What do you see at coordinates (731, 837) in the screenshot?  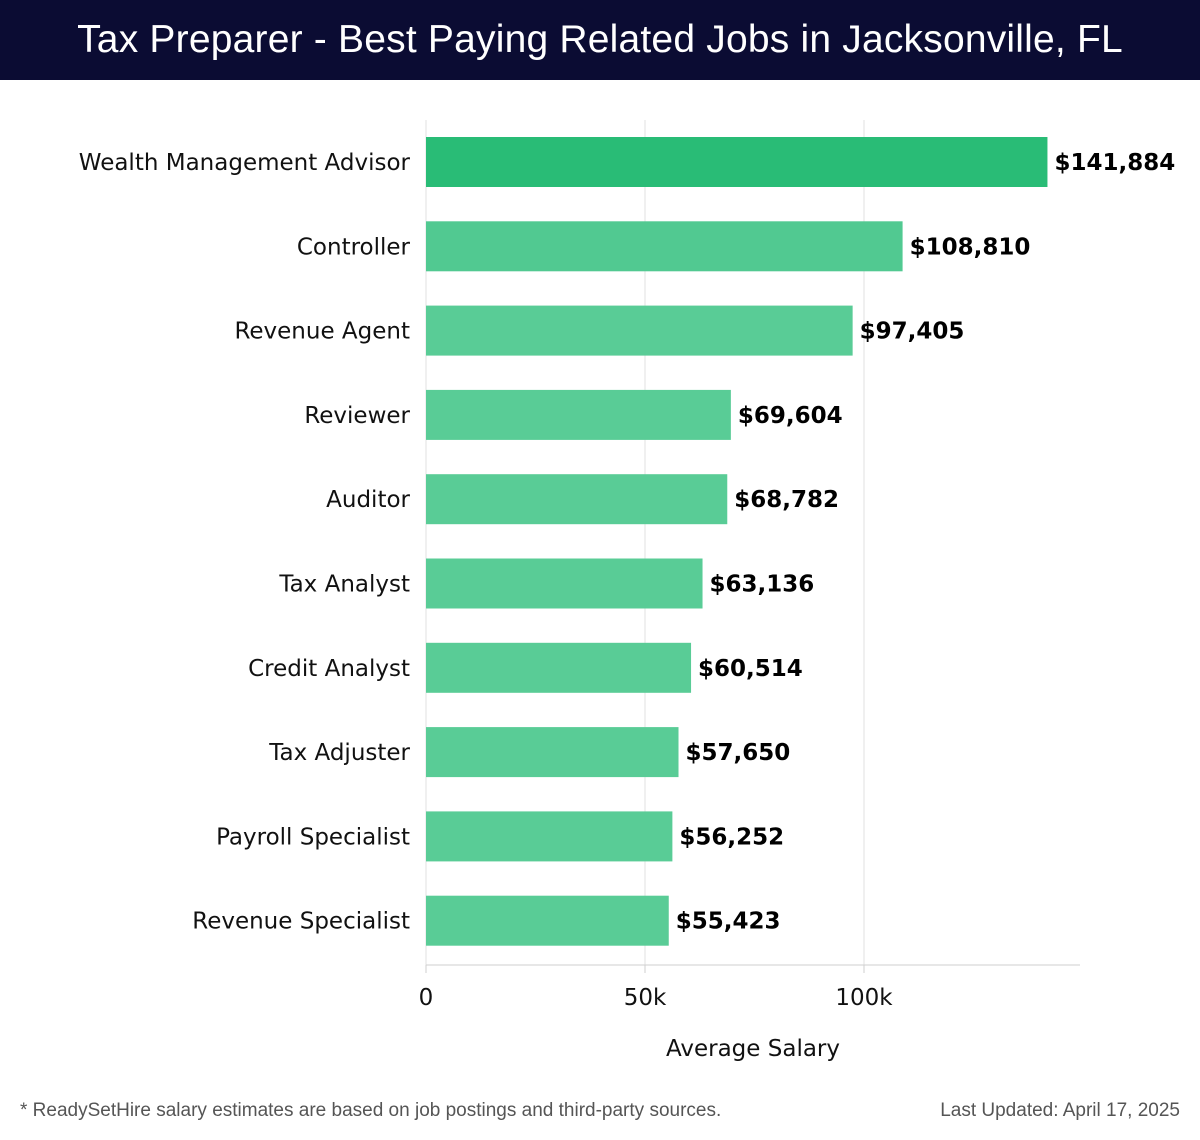 I see `value-label: $56,252` at bounding box center [731, 837].